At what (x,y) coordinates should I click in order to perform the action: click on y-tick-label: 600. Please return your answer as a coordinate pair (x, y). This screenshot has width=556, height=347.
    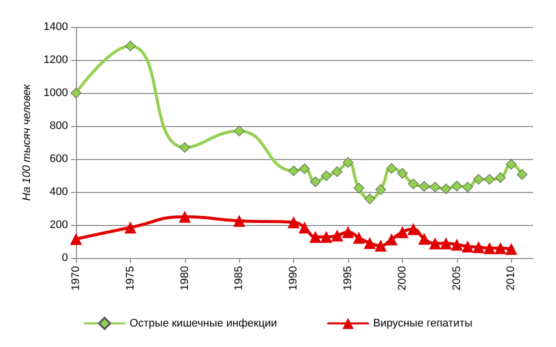
    Looking at the image, I should click on (59, 159).